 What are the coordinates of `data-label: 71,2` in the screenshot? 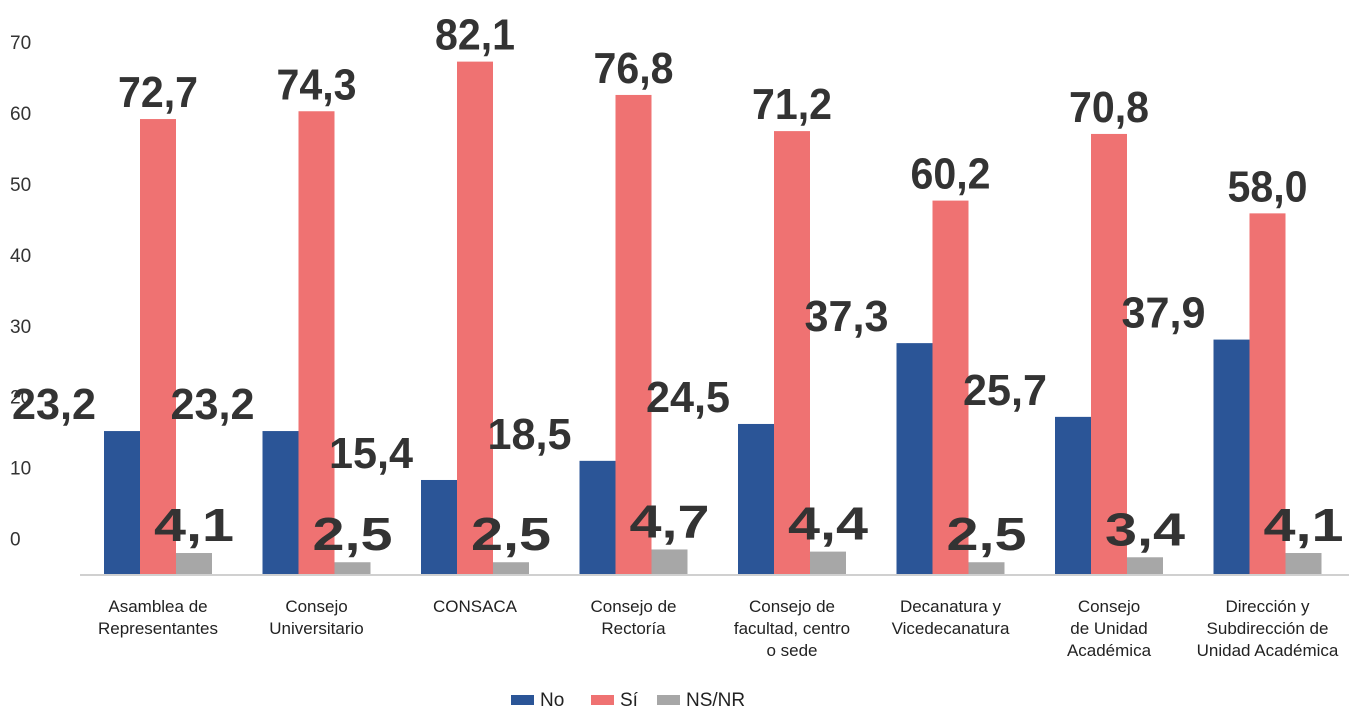 It's located at (792, 104).